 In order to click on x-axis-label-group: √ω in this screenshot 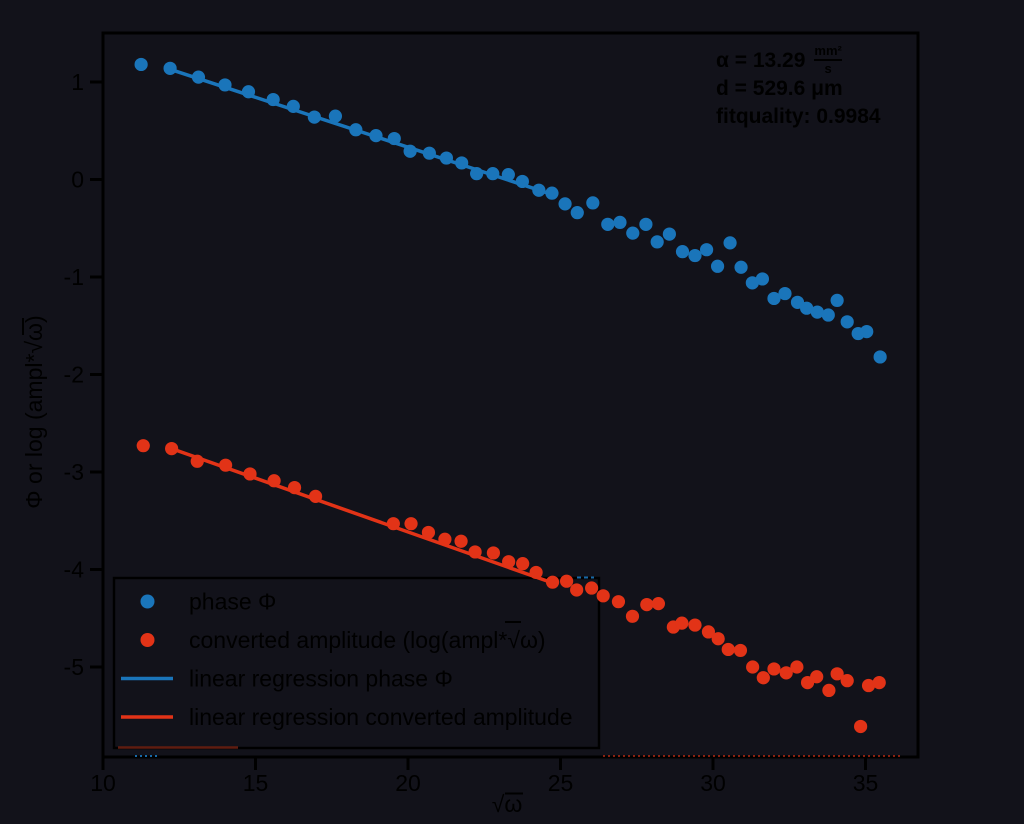, I will do `click(507, 804)`.